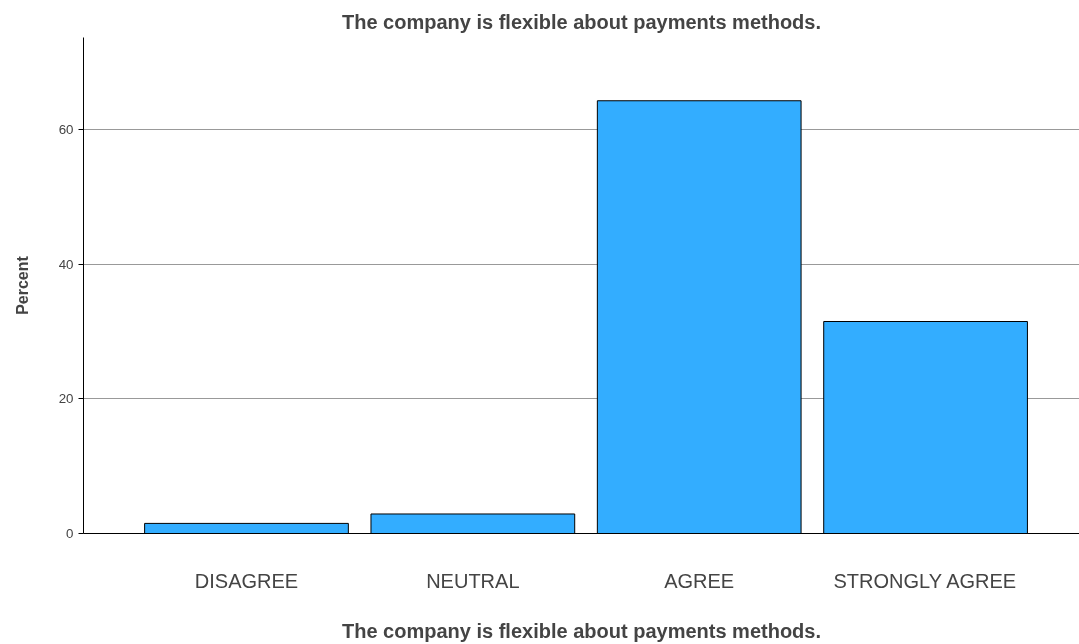 The image size is (1079, 644). Describe the element at coordinates (66, 264) in the screenshot. I see `y-tick-label: 40` at that location.